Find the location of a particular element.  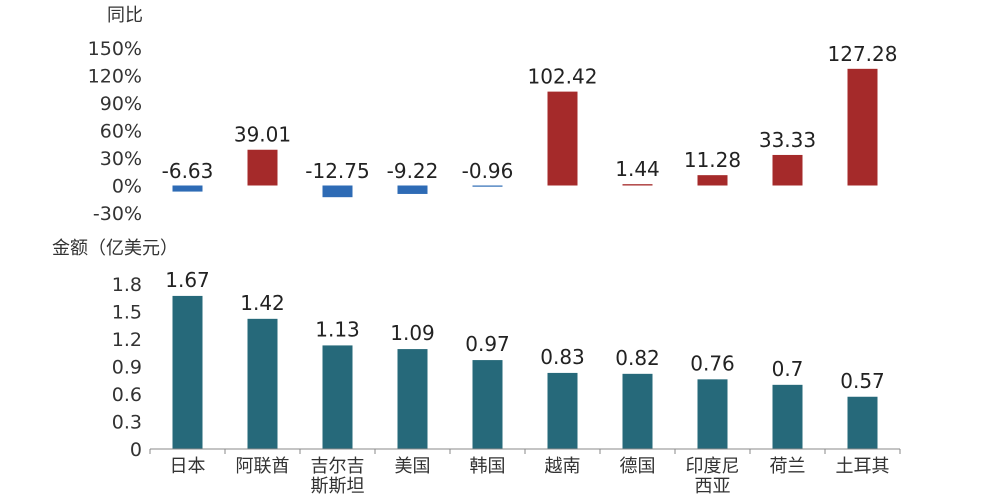

bottom-y-tick-label: 0.6 is located at coordinates (127, 395).